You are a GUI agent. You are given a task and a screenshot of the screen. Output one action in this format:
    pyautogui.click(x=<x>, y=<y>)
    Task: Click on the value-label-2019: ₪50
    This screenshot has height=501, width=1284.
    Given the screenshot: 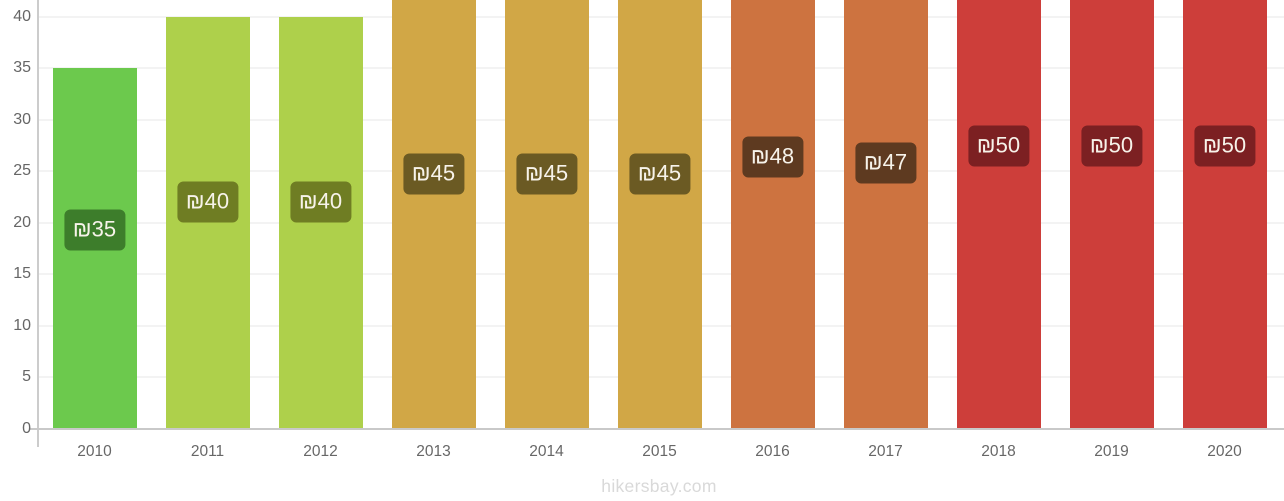 What is the action you would take?
    pyautogui.click(x=1111, y=146)
    